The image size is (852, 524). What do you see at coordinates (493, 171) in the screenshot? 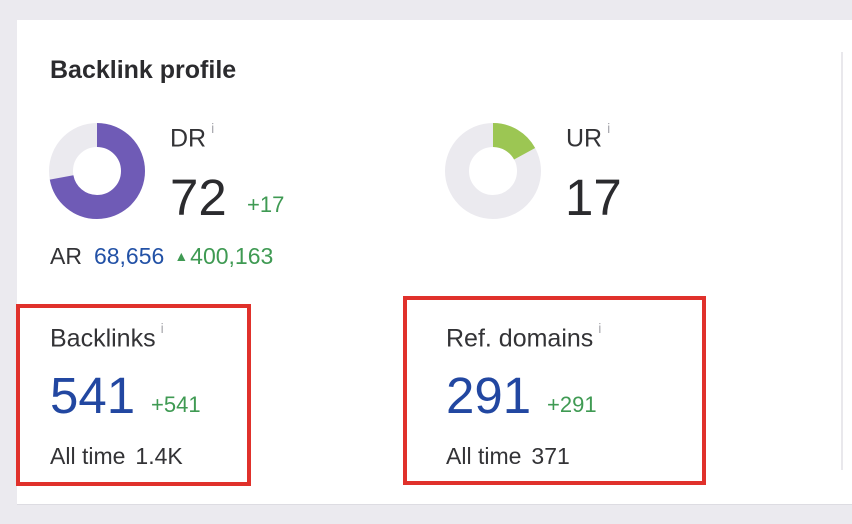
I see `ur-donut-chart` at bounding box center [493, 171].